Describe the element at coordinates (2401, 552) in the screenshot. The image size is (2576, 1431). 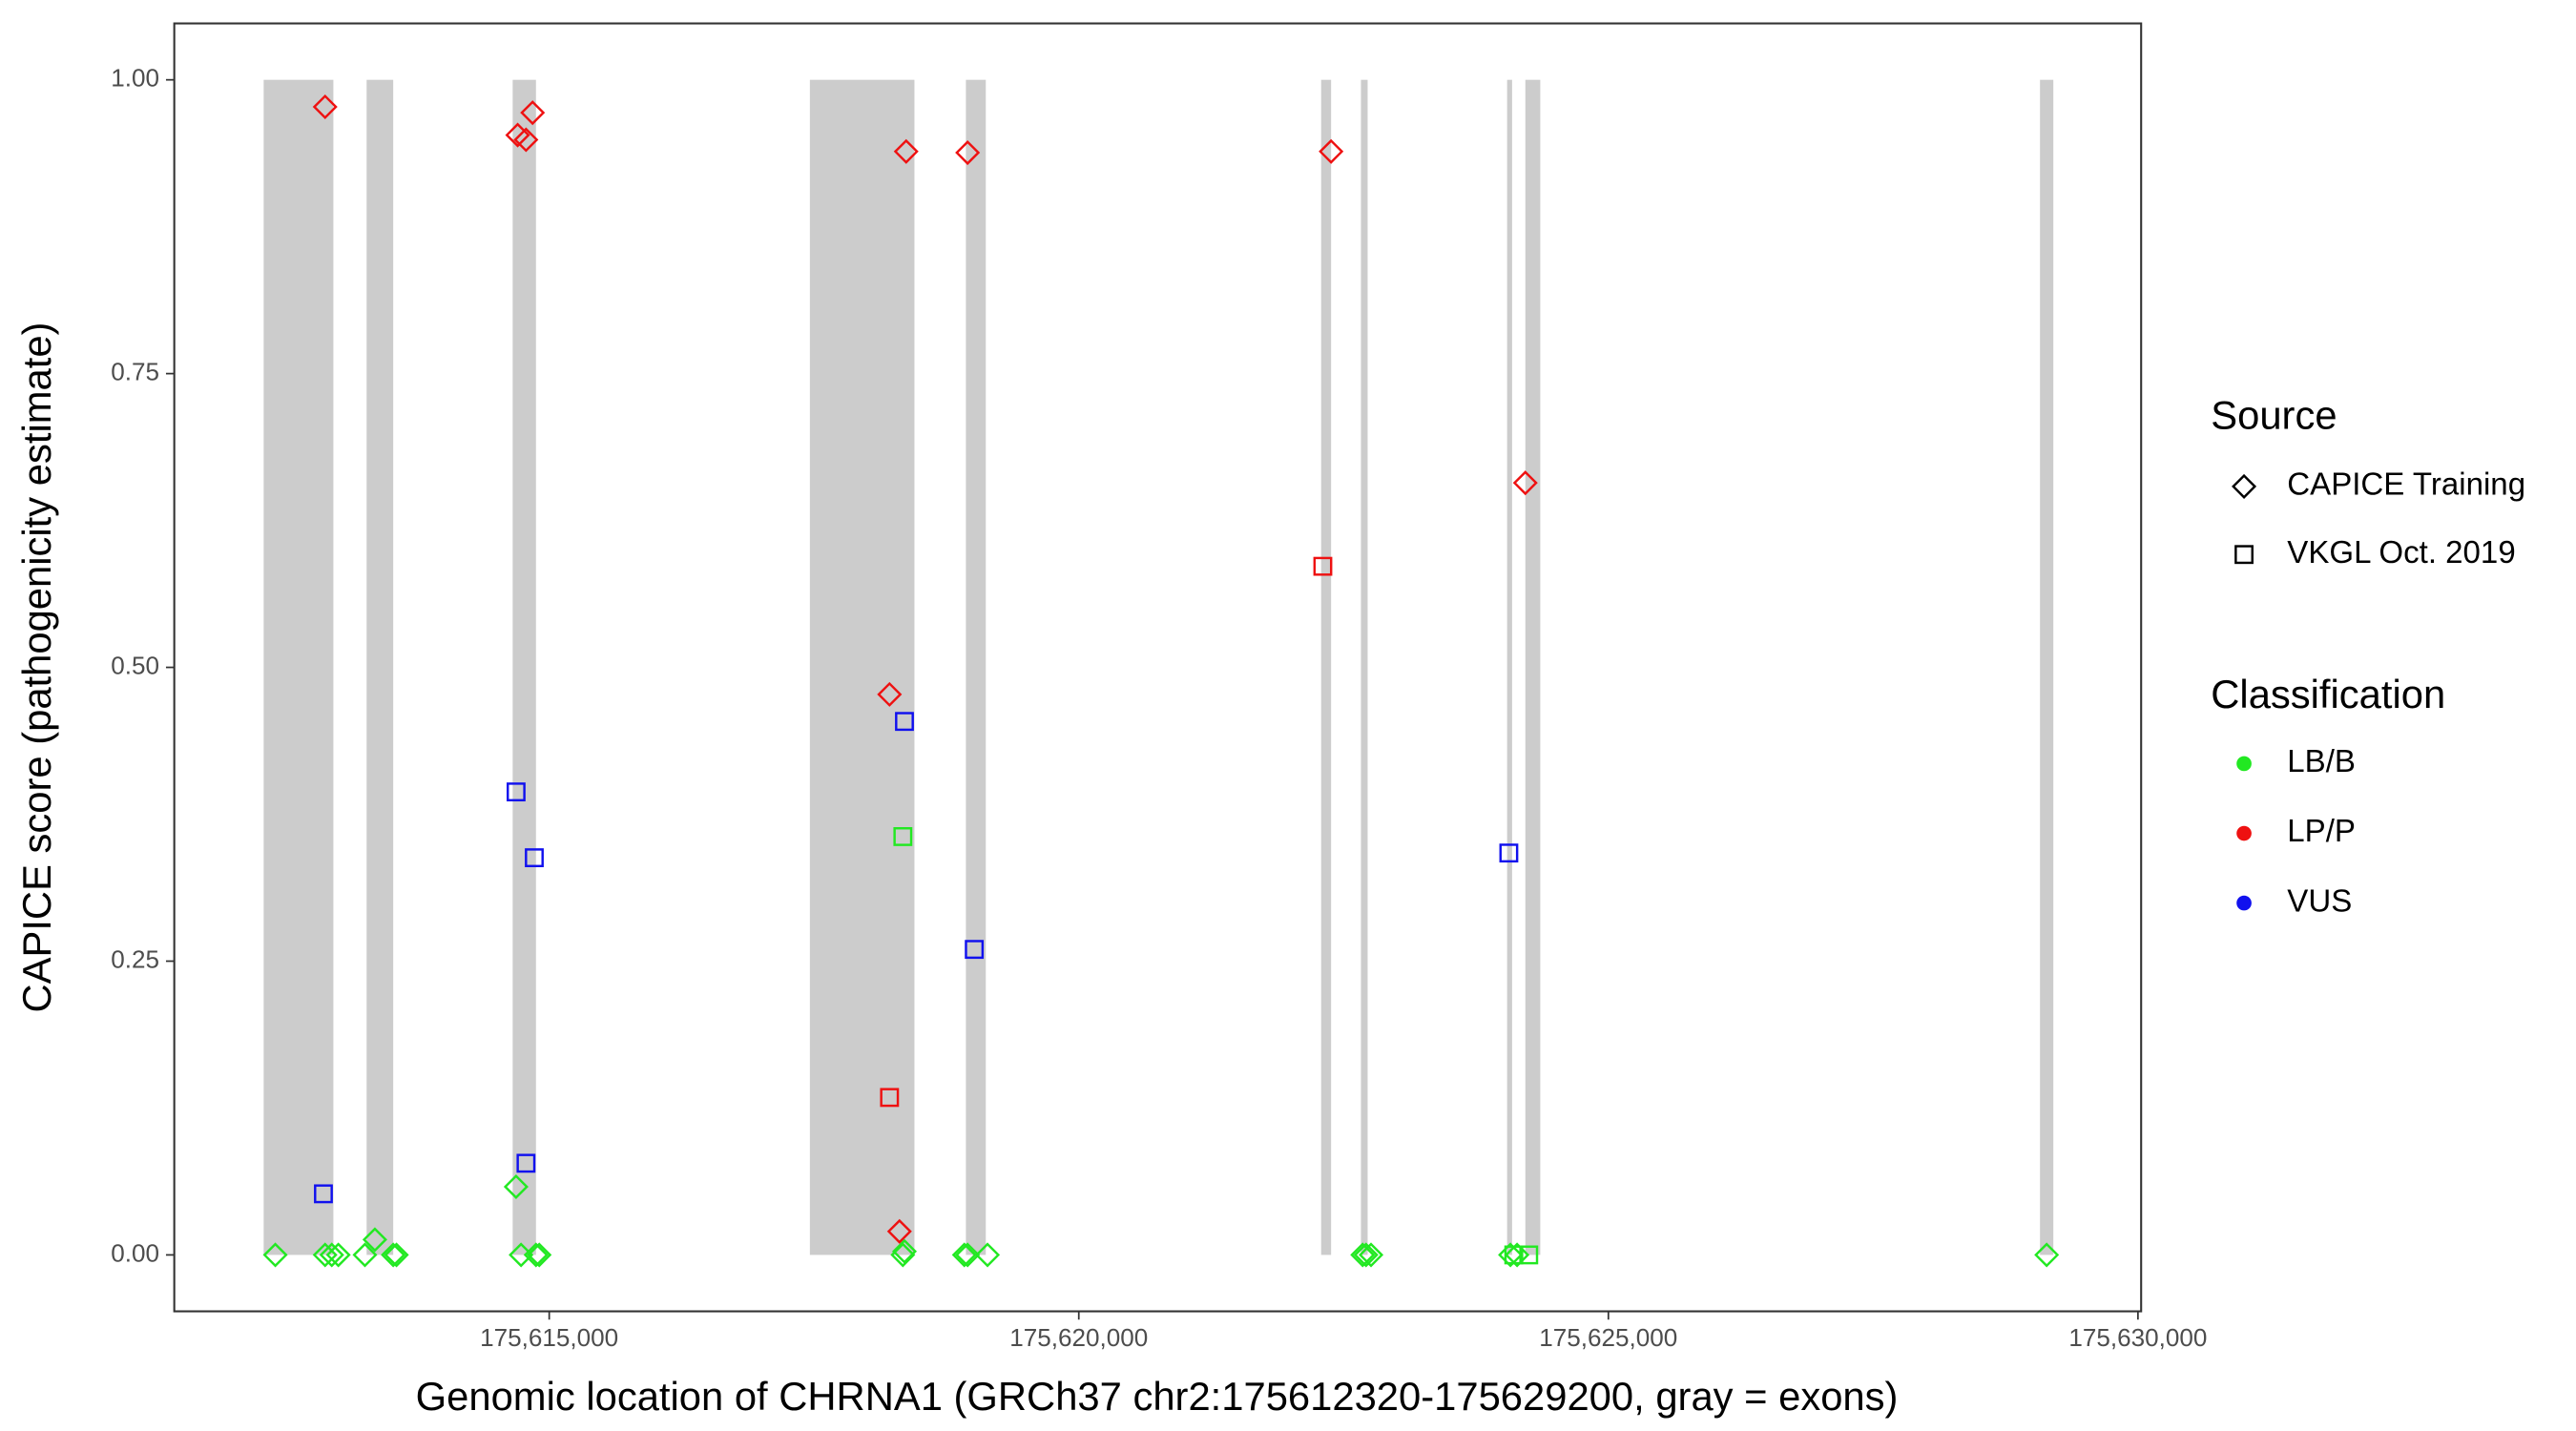
I see `legend-label: VKGL Oct. 2019` at that location.